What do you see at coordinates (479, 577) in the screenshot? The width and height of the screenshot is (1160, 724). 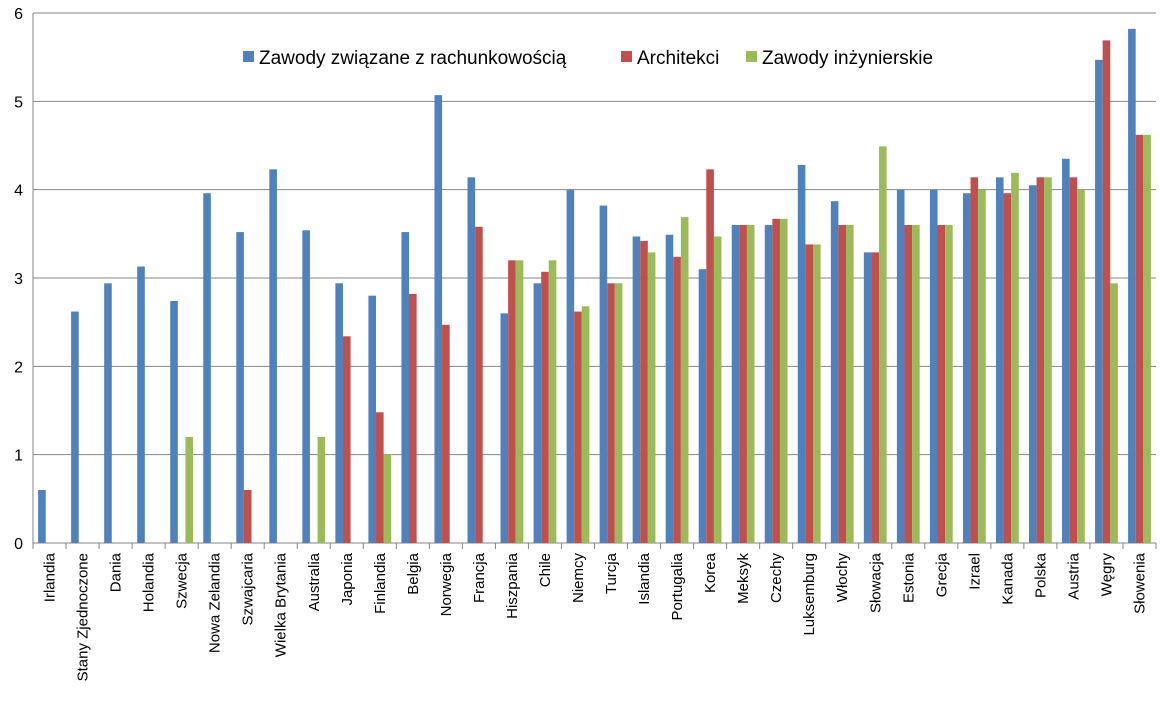 I see `category-label: Francja` at bounding box center [479, 577].